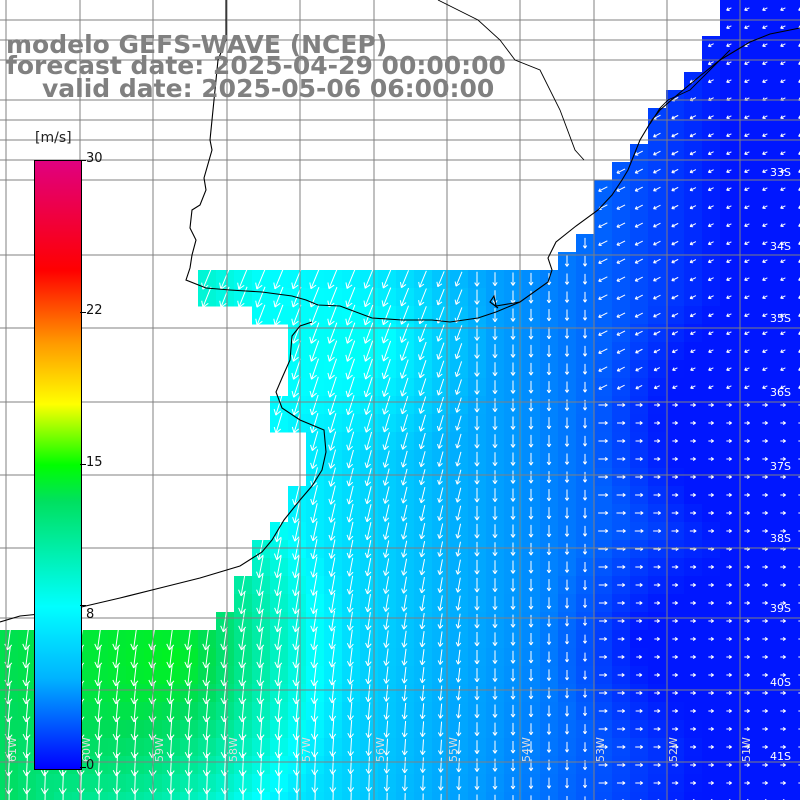 The image size is (800, 800). I want to click on lat-label: 35S, so click(780, 318).